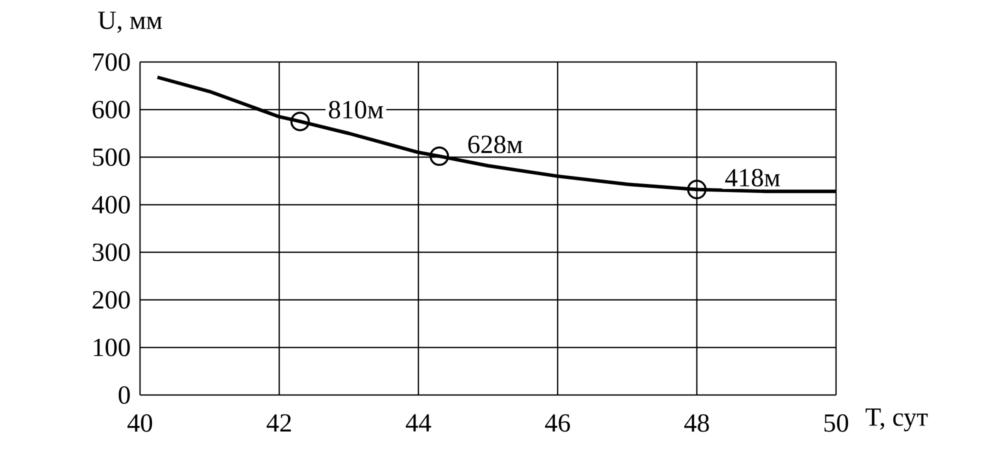  What do you see at coordinates (130, 22) in the screenshot?
I see `y-axis-title: U, мм` at bounding box center [130, 22].